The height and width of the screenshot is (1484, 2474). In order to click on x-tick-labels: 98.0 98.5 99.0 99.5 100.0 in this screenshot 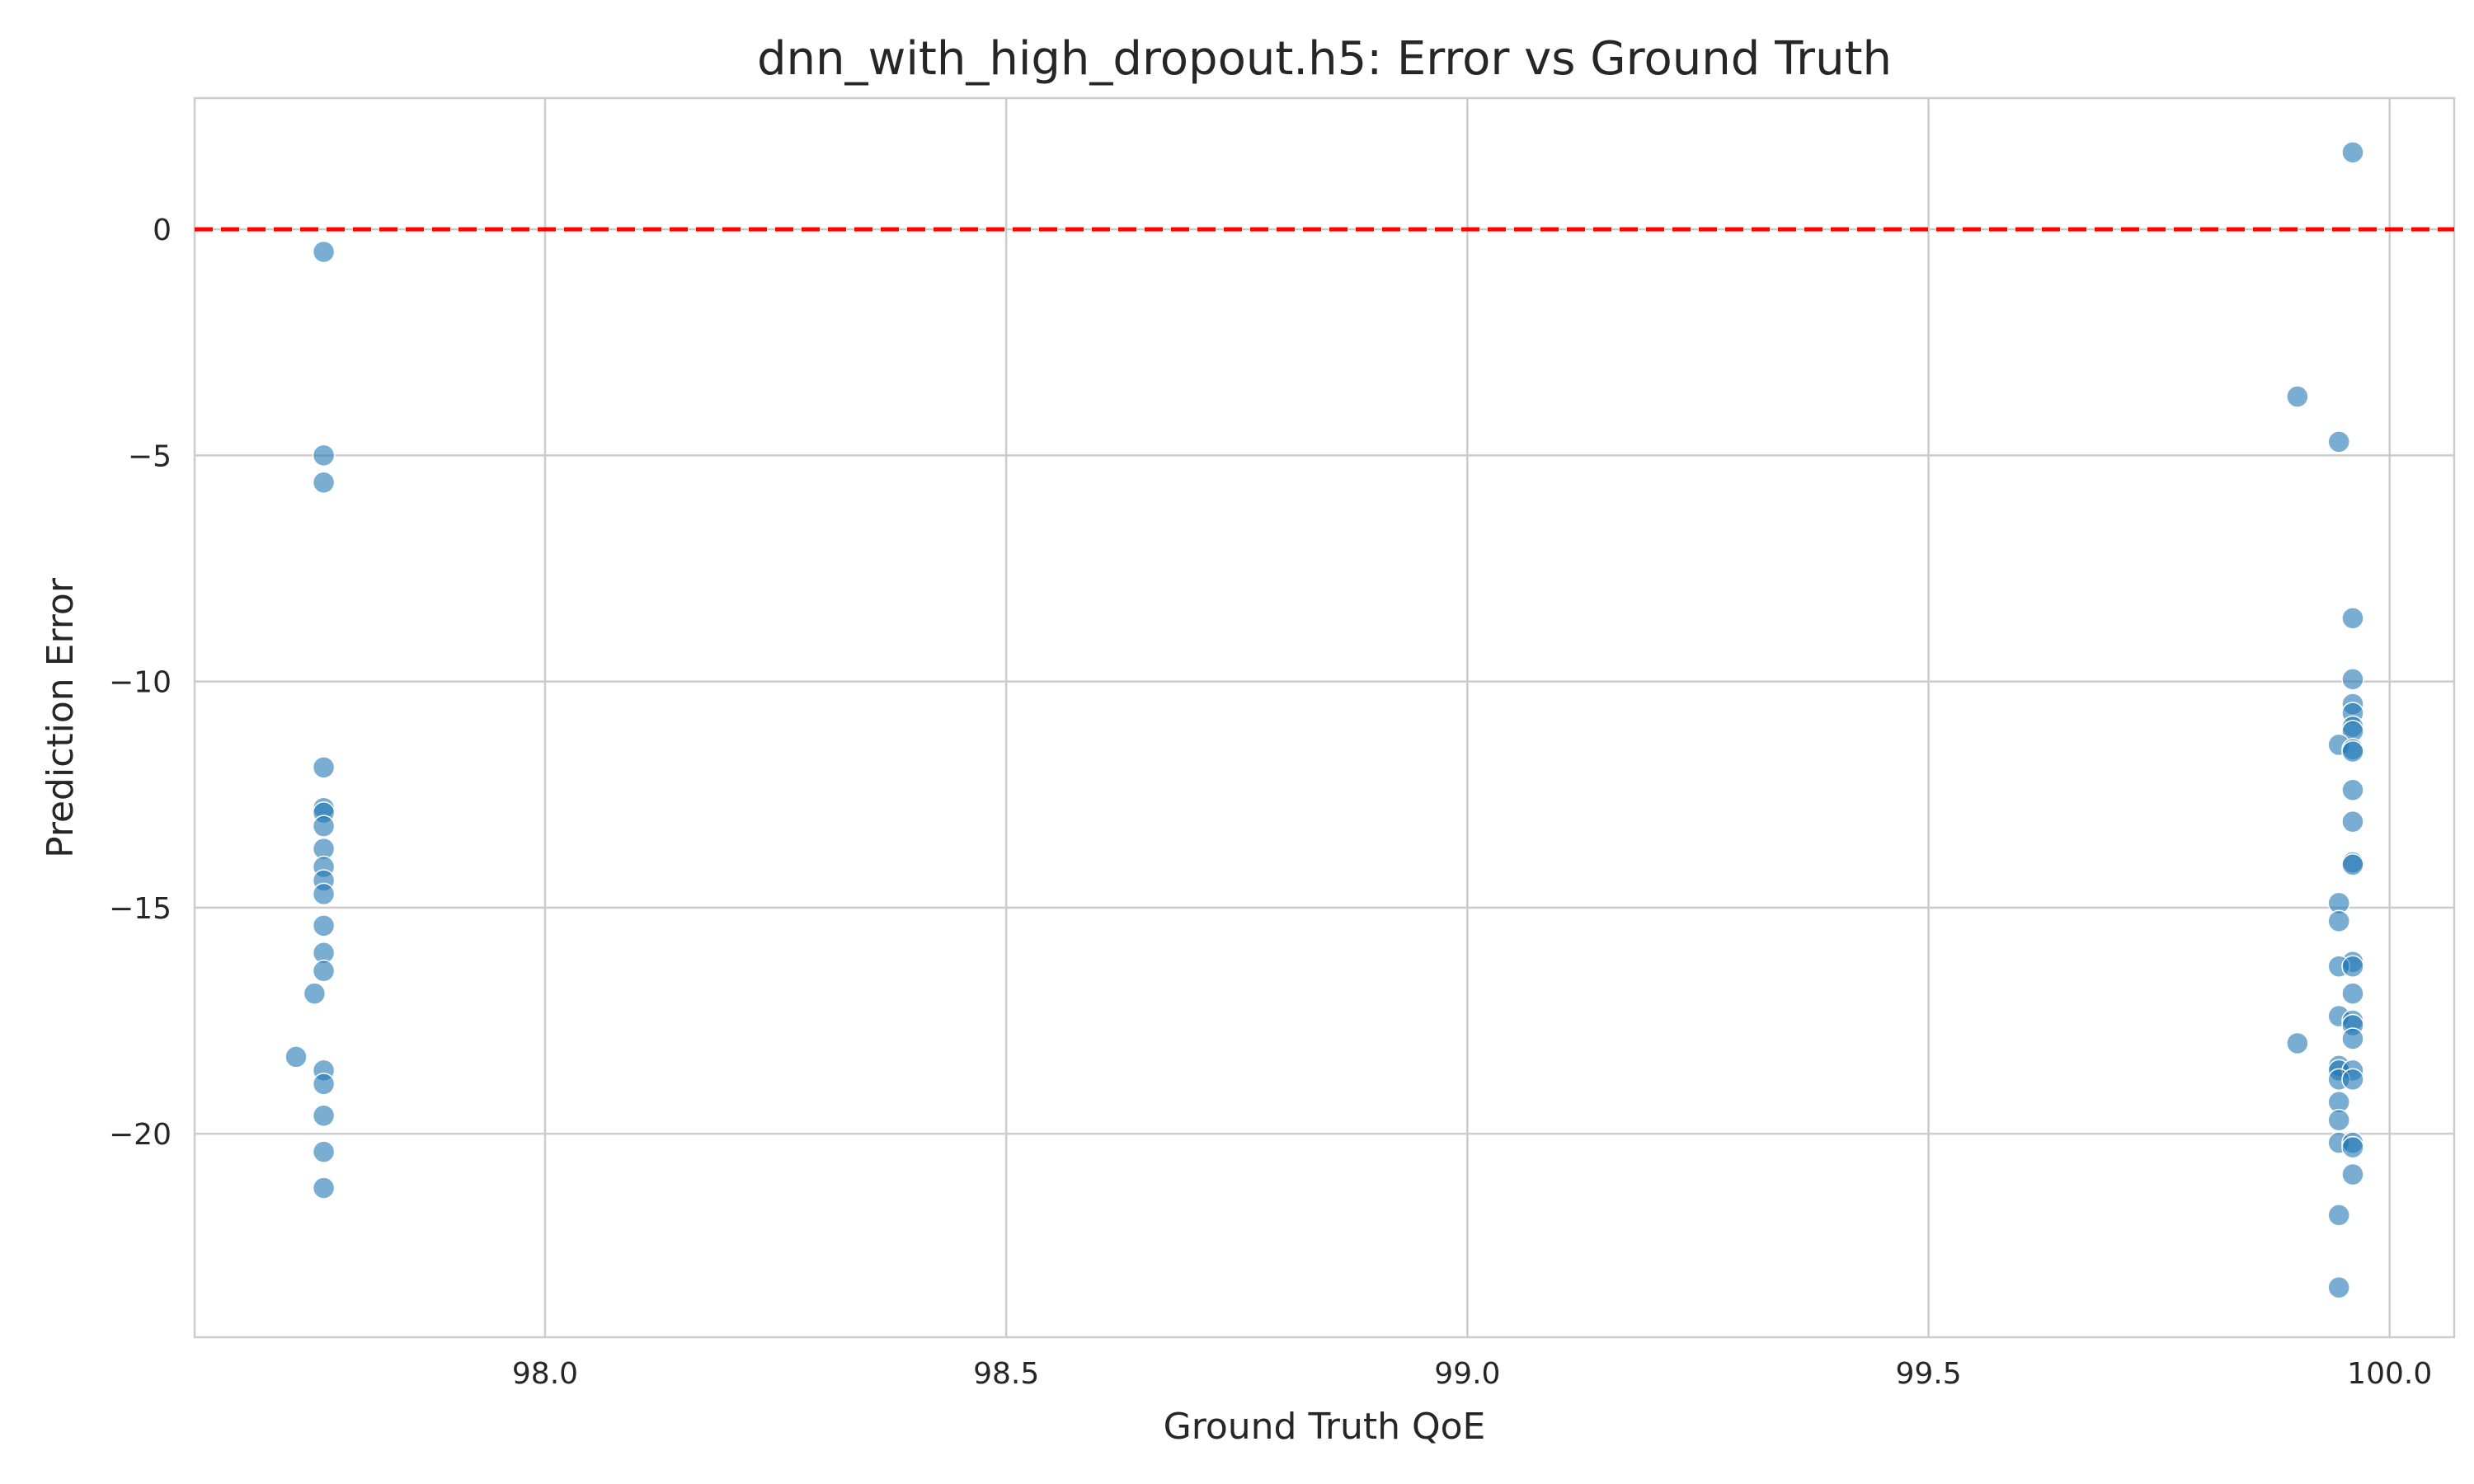, I will do `click(1472, 1374)`.